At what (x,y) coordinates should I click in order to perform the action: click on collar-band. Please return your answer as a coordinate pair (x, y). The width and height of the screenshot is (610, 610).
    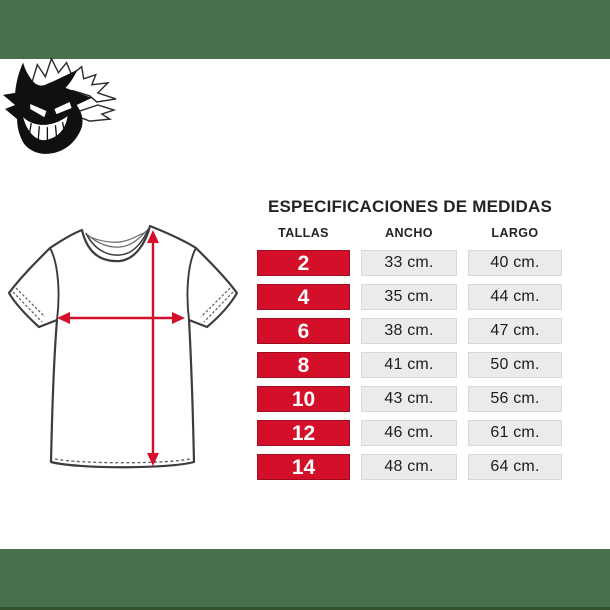
    Looking at the image, I should click on (117, 242).